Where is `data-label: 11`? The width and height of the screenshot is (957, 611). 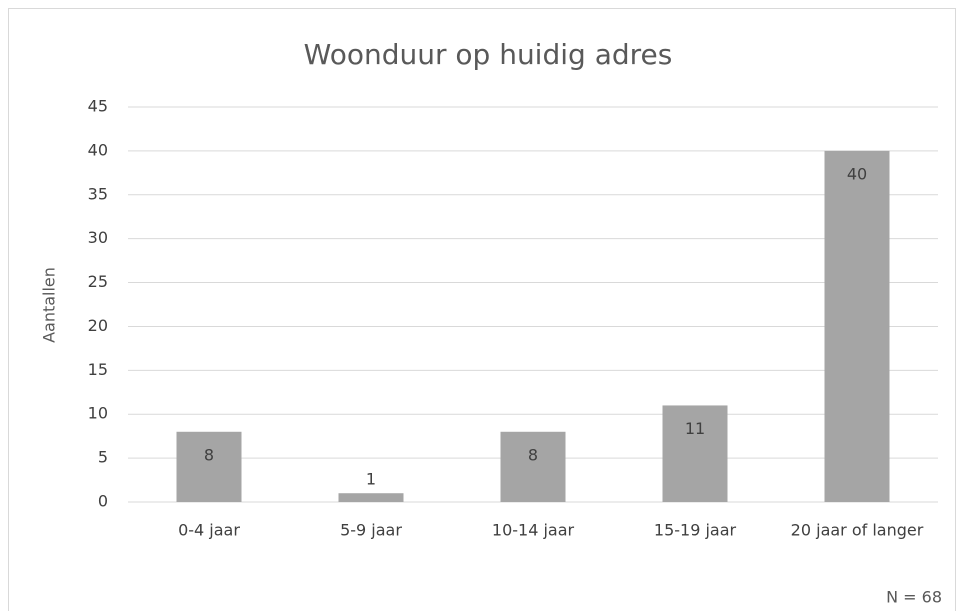
data-label: 11 is located at coordinates (695, 428).